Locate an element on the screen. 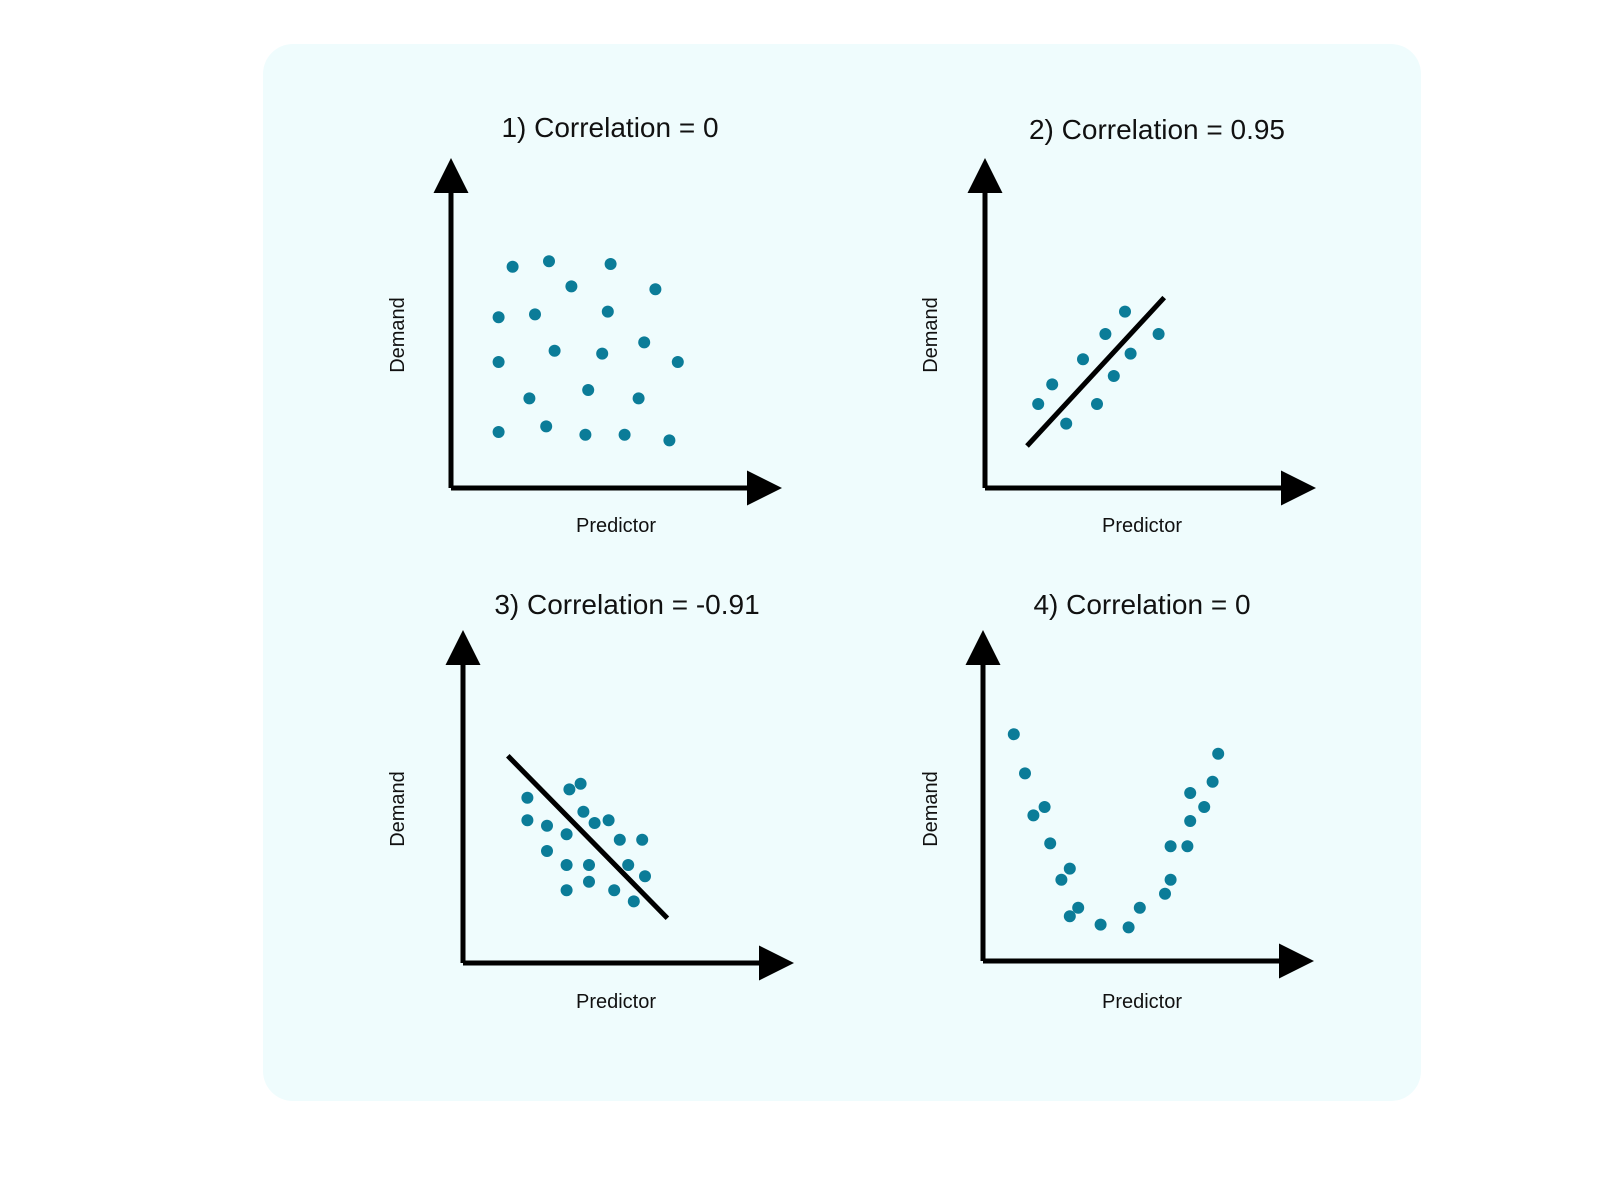 The height and width of the screenshot is (1203, 1600). chart-4-plot is located at coordinates (1116, 831).